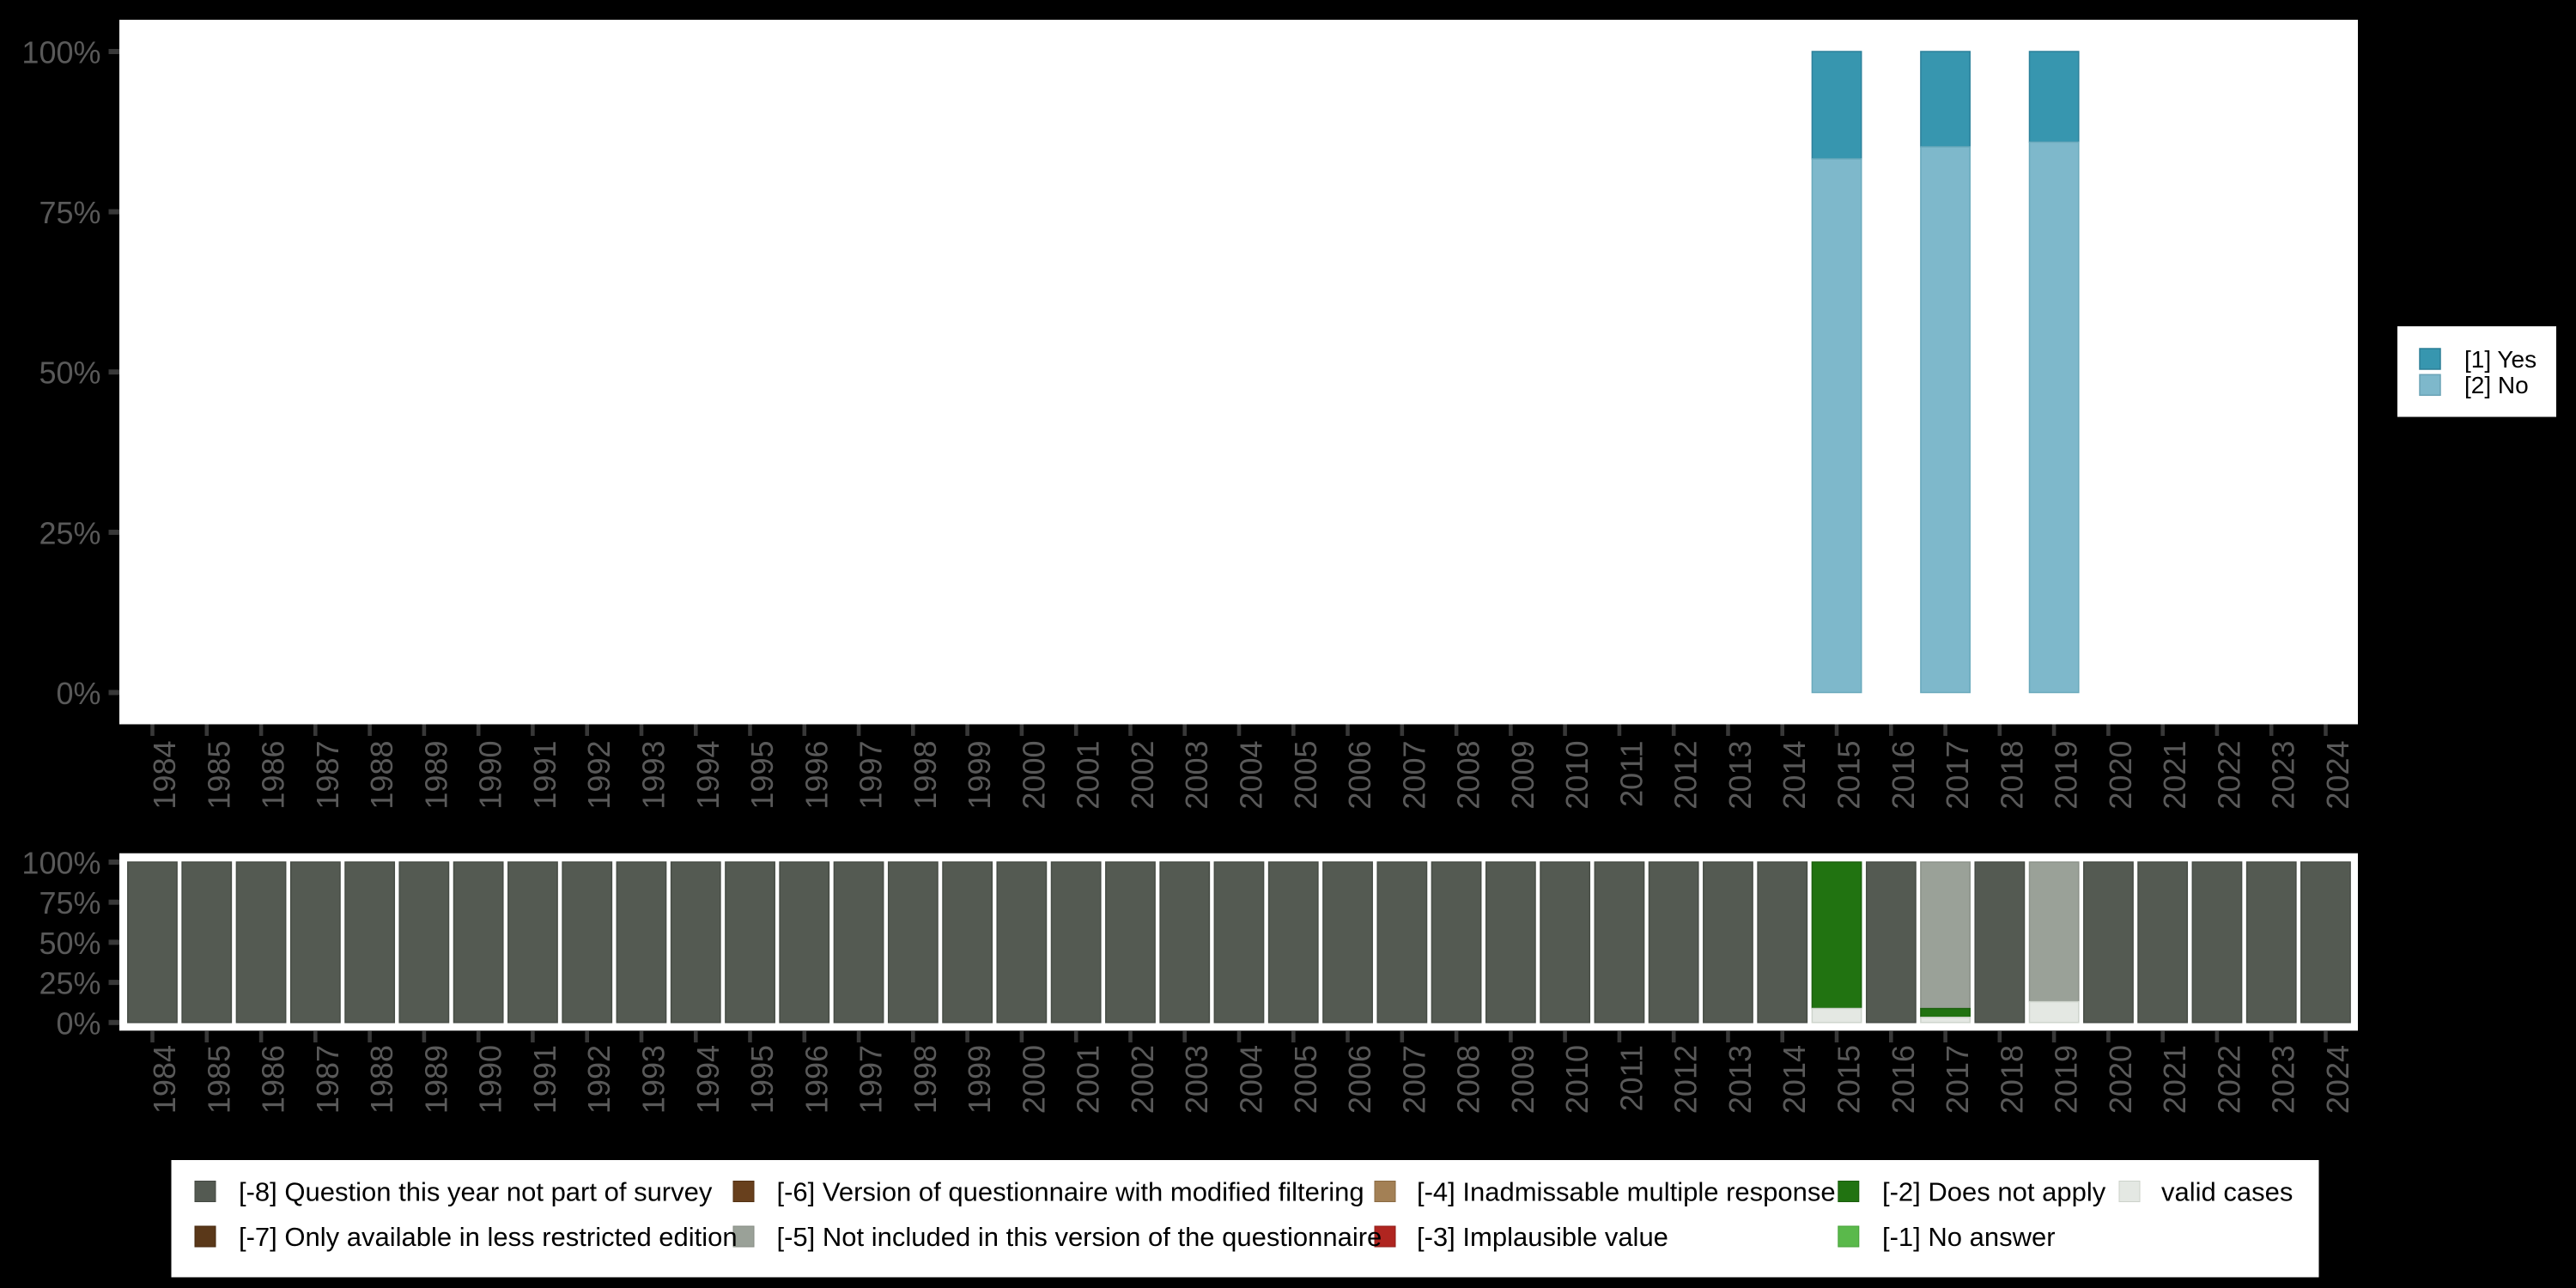 The image size is (2576, 1288). I want to click on svg-text: [2] No, so click(2496, 385).